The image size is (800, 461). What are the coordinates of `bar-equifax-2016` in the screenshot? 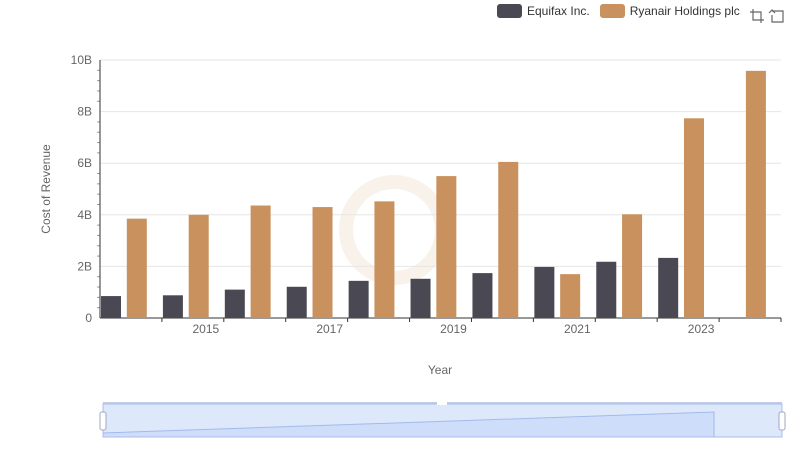 It's located at (234, 303).